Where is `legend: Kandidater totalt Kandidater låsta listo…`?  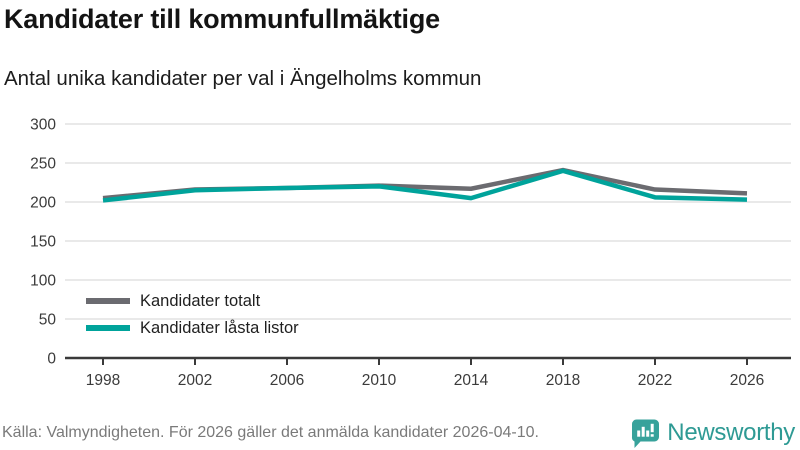 legend: Kandidater totalt Kandidater låsta listo… is located at coordinates (192, 314).